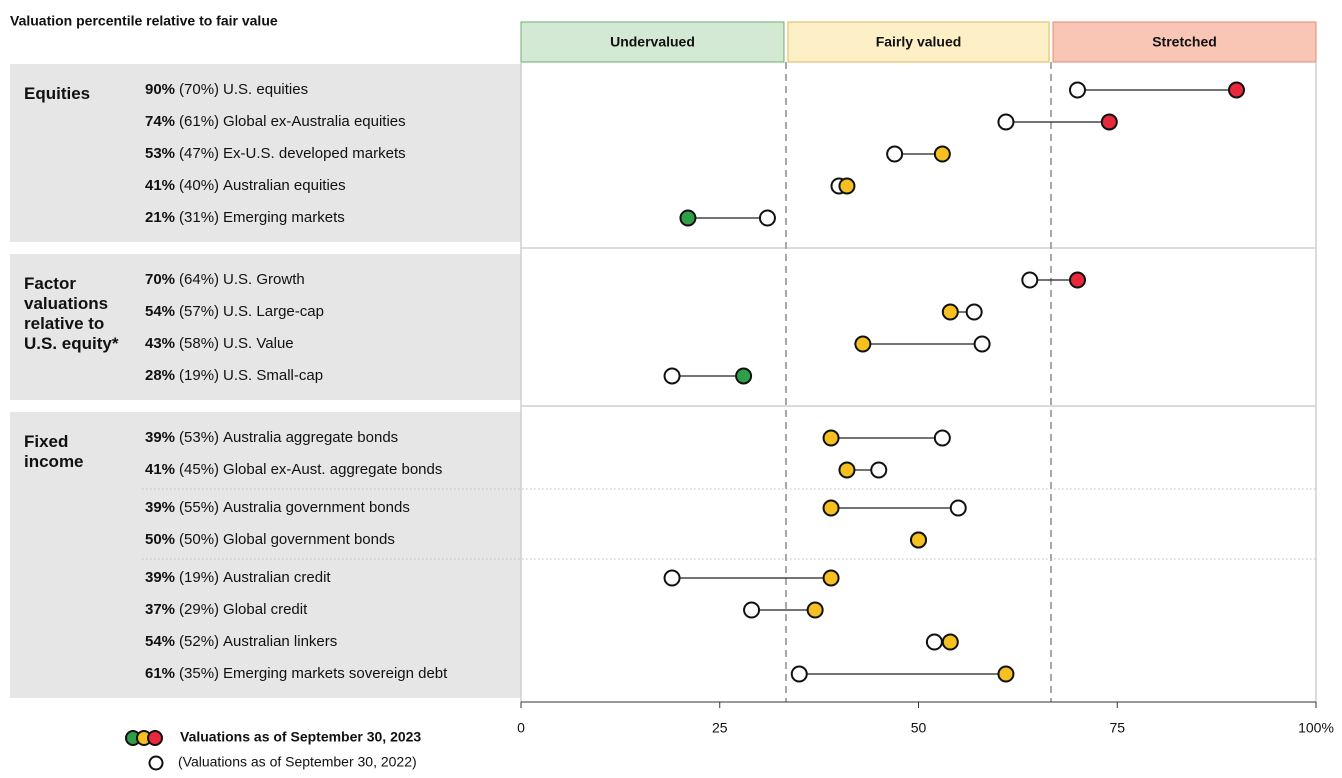  I want to click on row-label-part: 61%, so click(160, 673).